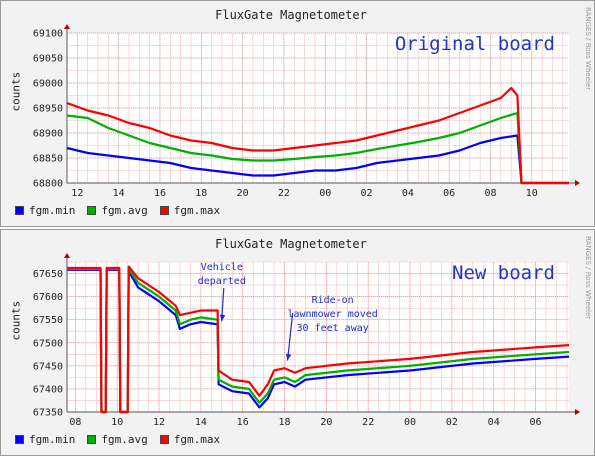  What do you see at coordinates (48, 59) in the screenshot?
I see `y-tick-label: 69050` at bounding box center [48, 59].